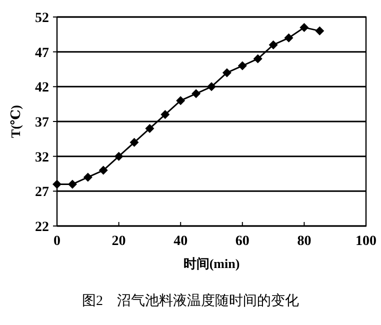 The width and height of the screenshot is (381, 325). I want to click on x-tick-label: 100, so click(366, 241).